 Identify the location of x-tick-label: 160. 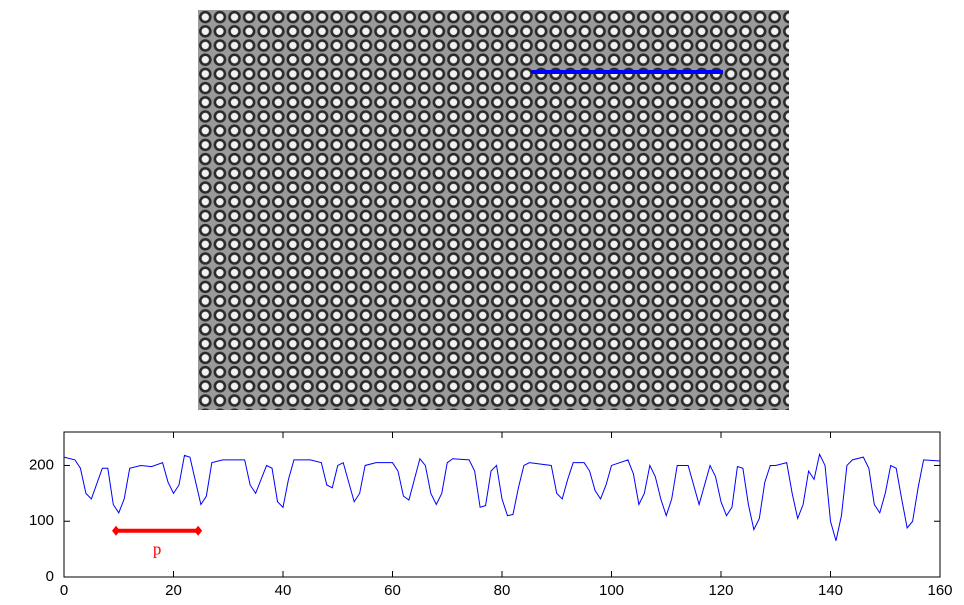
(939, 590).